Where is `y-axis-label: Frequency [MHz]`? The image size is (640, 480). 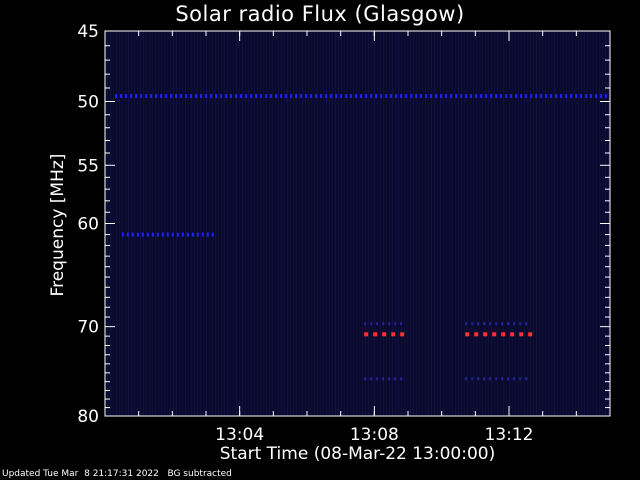
y-axis-label: Frequency [MHz] is located at coordinates (58, 225).